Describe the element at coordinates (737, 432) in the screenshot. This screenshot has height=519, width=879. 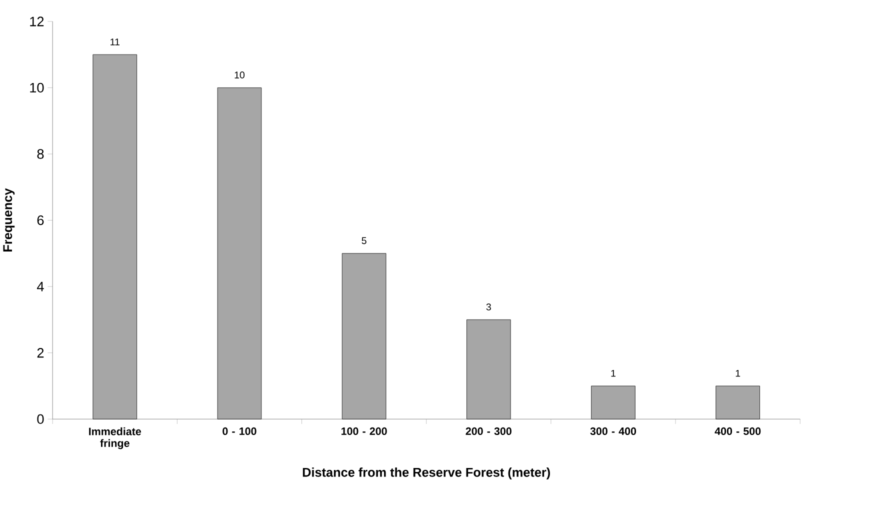
I see `x-tick-label: 400 - 500` at that location.